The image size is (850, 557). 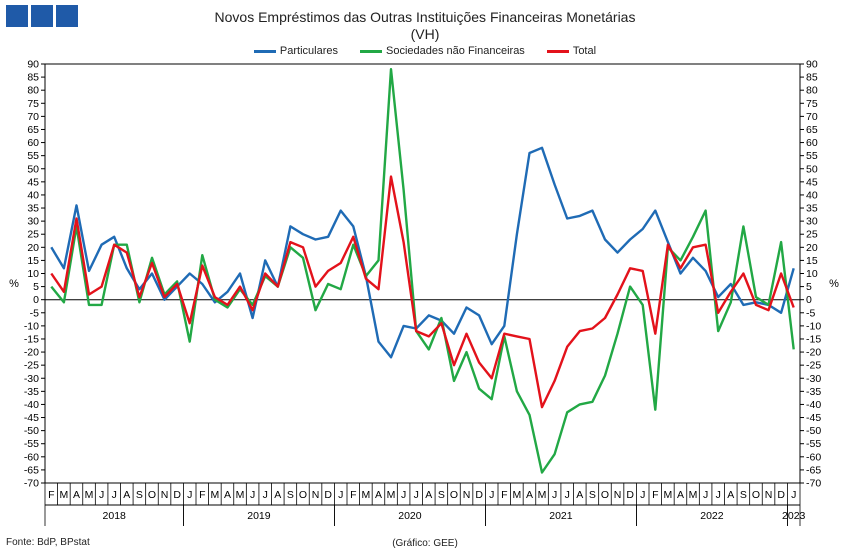 I want to click on y-tick-label-right: -15, so click(x=813, y=339).